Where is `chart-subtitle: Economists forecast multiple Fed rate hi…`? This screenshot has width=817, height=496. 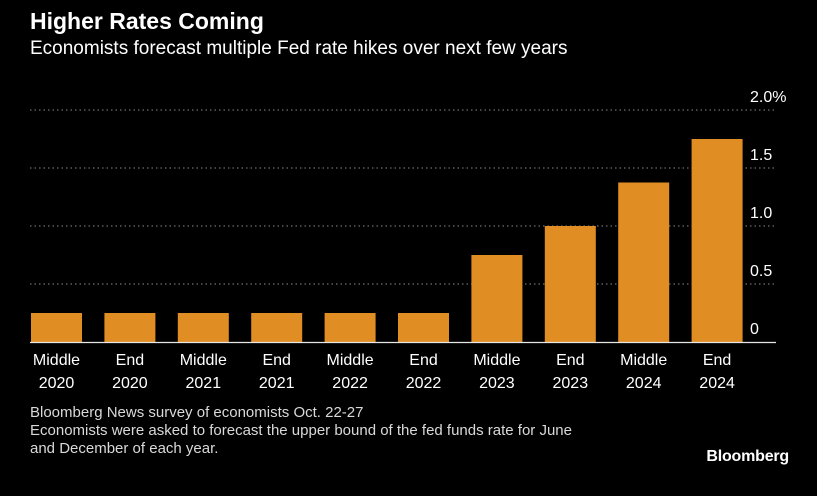
chart-subtitle: Economists forecast multiple Fed rate hi… is located at coordinates (299, 48).